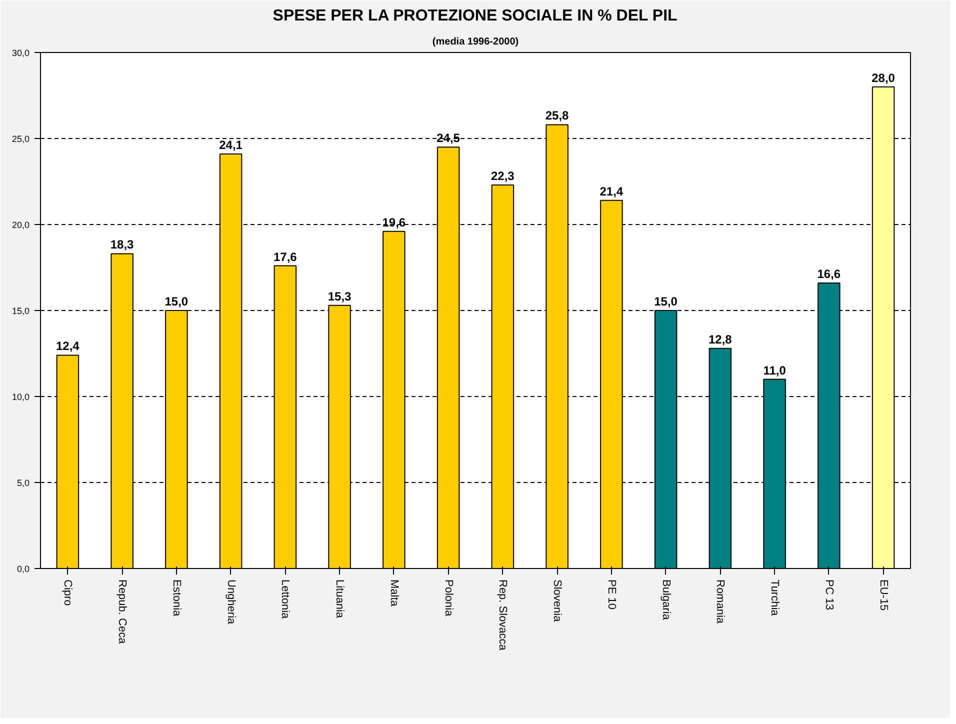  I want to click on x-tick-label: Romania, so click(720, 602).